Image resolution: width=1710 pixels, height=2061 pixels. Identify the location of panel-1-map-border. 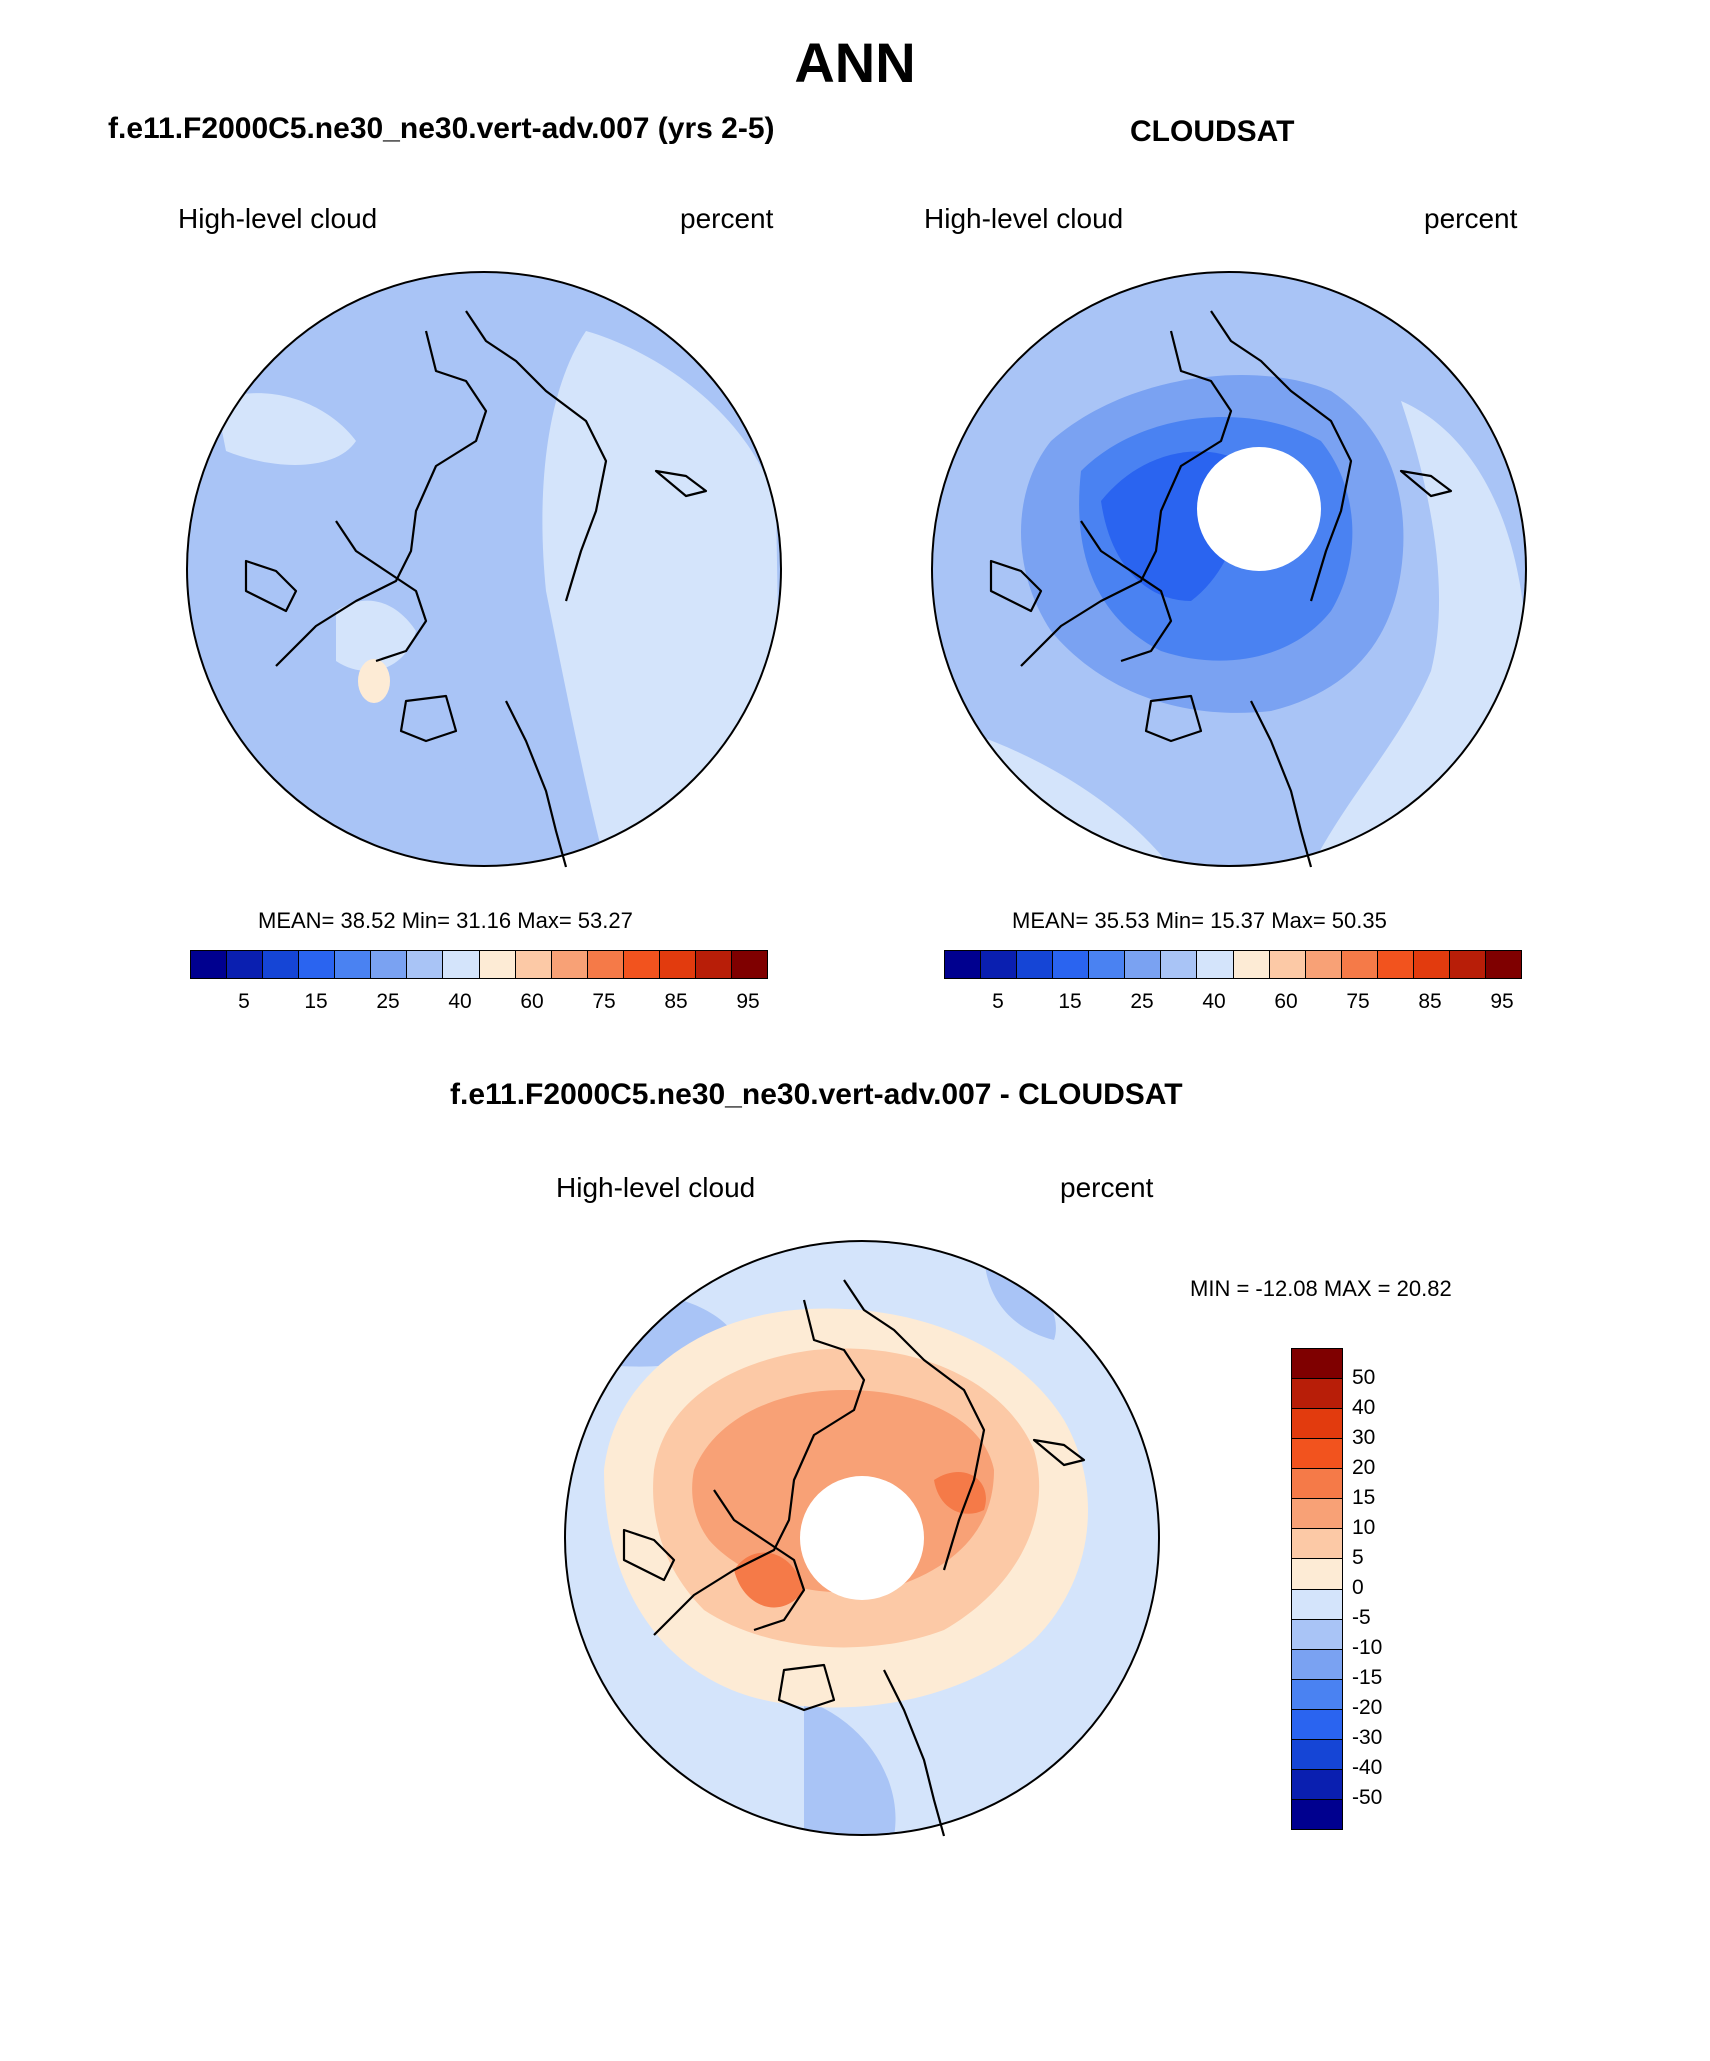
(484, 569).